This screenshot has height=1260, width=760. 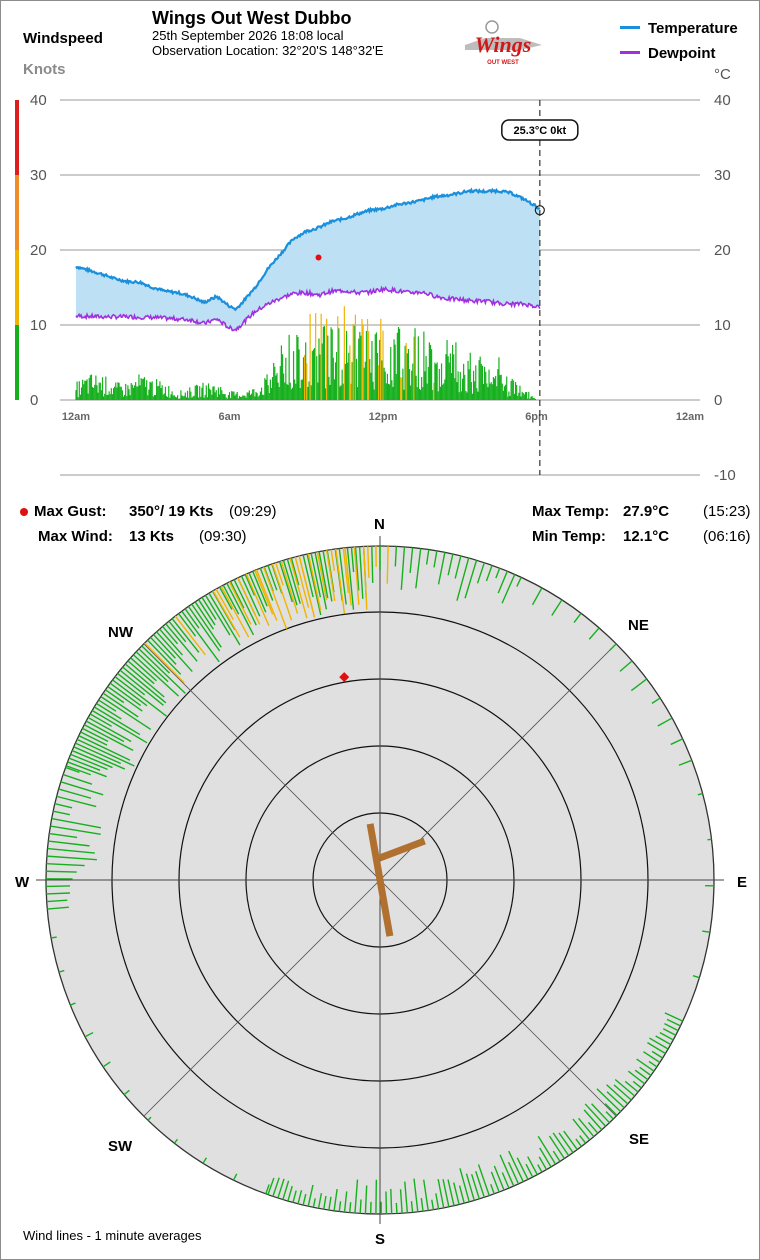 I want to click on current-readout-text: 25.3°C 0kt, so click(x=539, y=131).